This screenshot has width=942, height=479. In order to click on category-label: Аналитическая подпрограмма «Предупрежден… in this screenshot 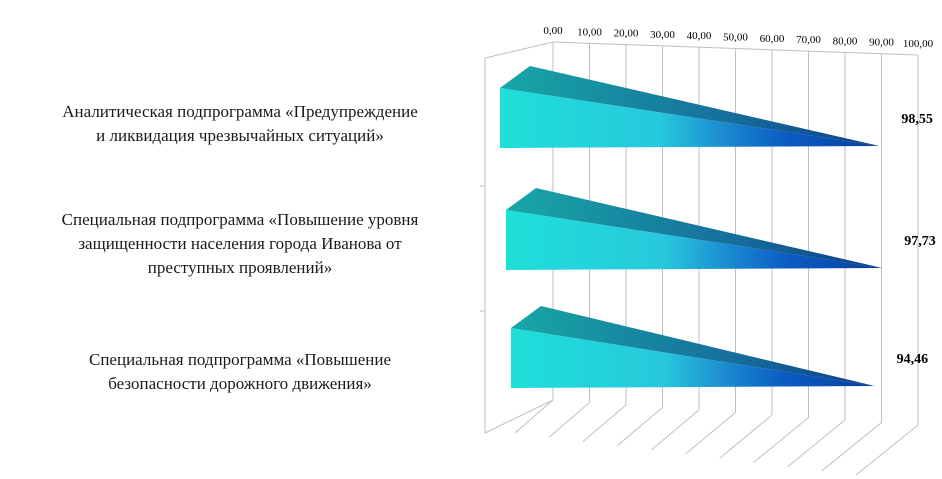, I will do `click(240, 123)`.